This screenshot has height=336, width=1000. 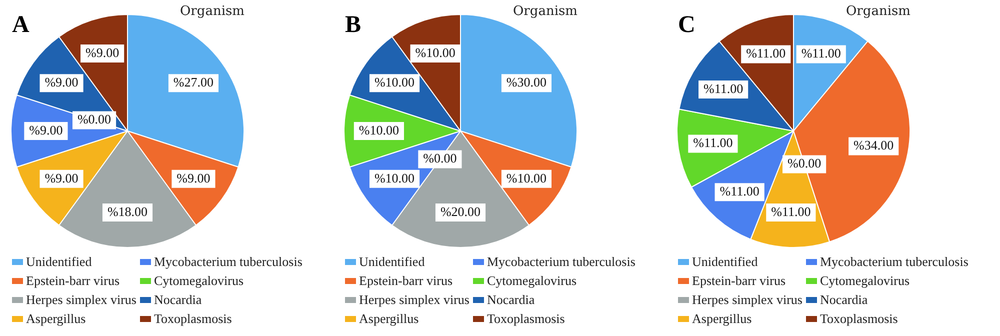 I want to click on text: B, so click(x=353, y=25).